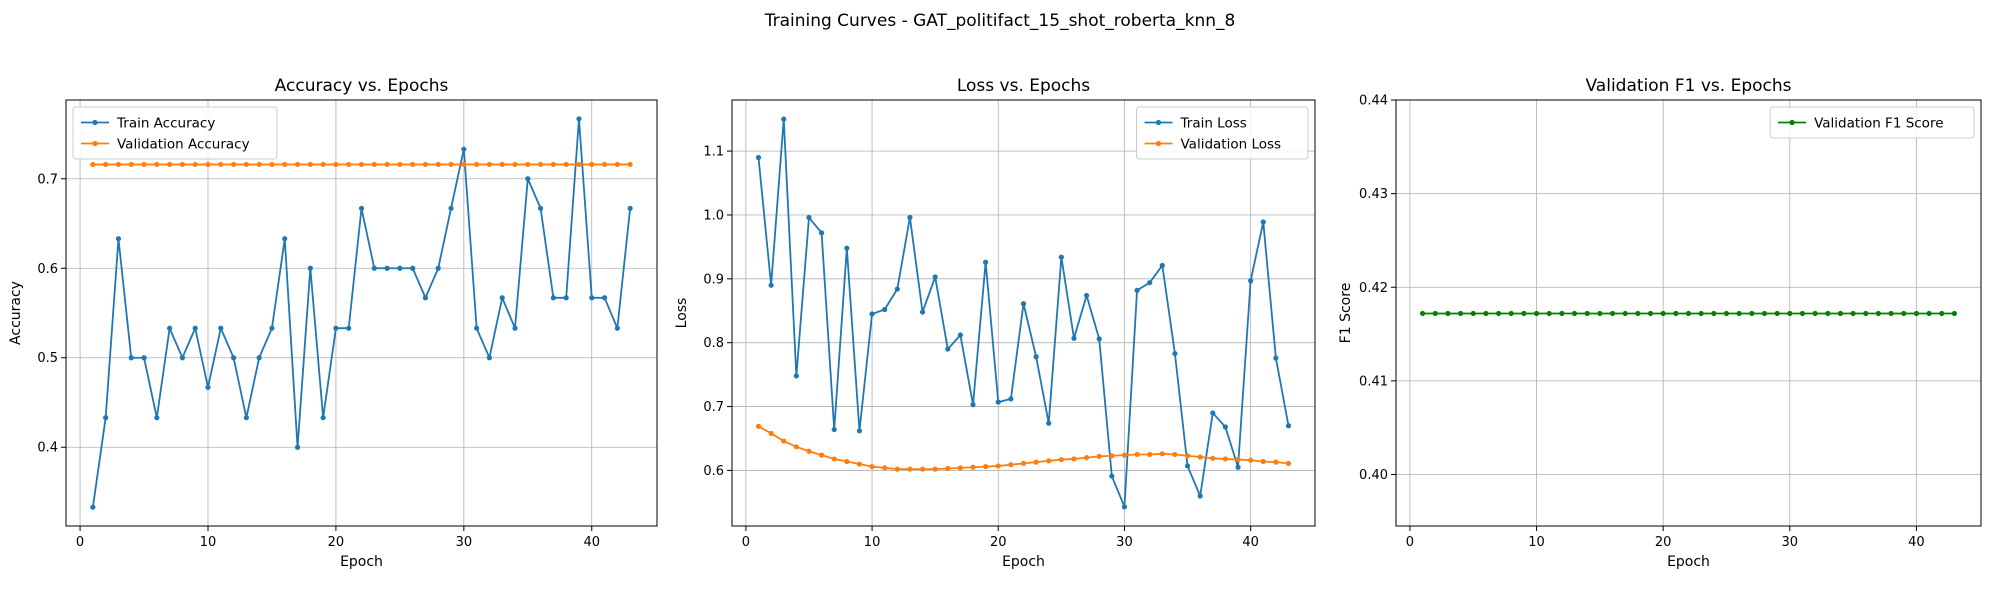 This screenshot has width=2000, height=600. What do you see at coordinates (95, 143) in the screenshot?
I see `legend-swatch-marker` at bounding box center [95, 143].